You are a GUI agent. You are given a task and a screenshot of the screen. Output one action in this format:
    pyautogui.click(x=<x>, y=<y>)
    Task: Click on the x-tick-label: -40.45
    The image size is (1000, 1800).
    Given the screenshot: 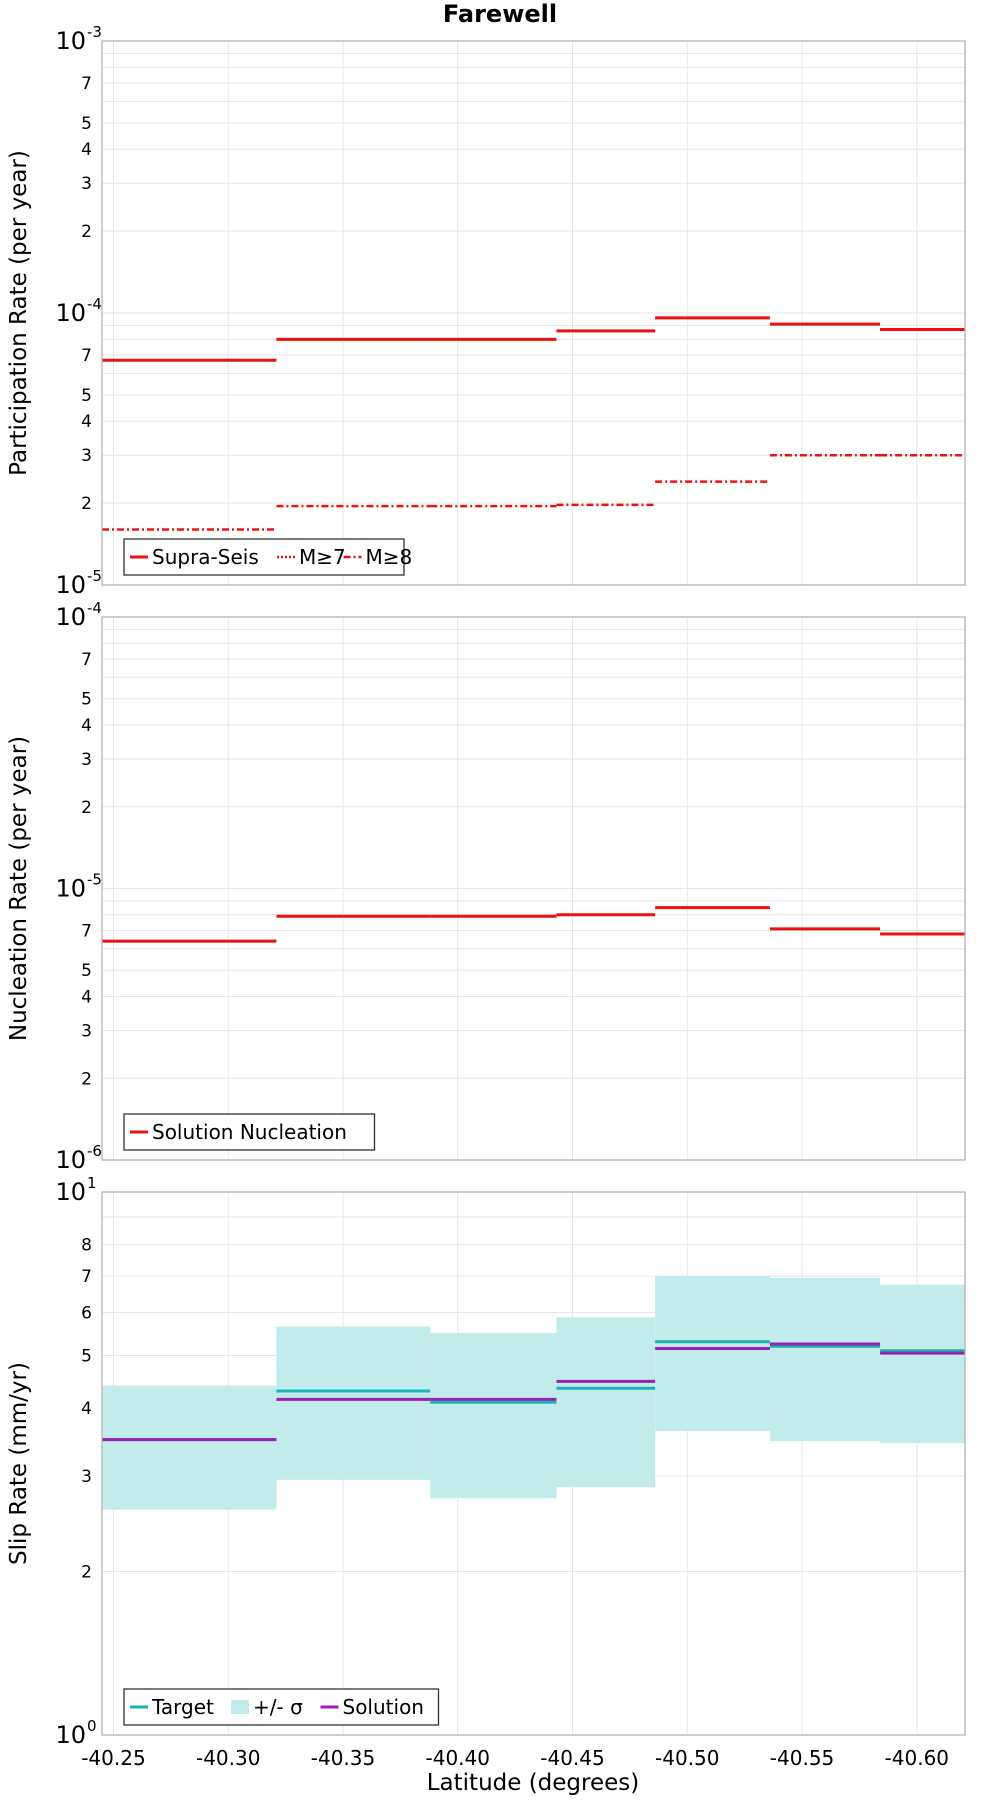 What is the action you would take?
    pyautogui.click(x=572, y=1758)
    